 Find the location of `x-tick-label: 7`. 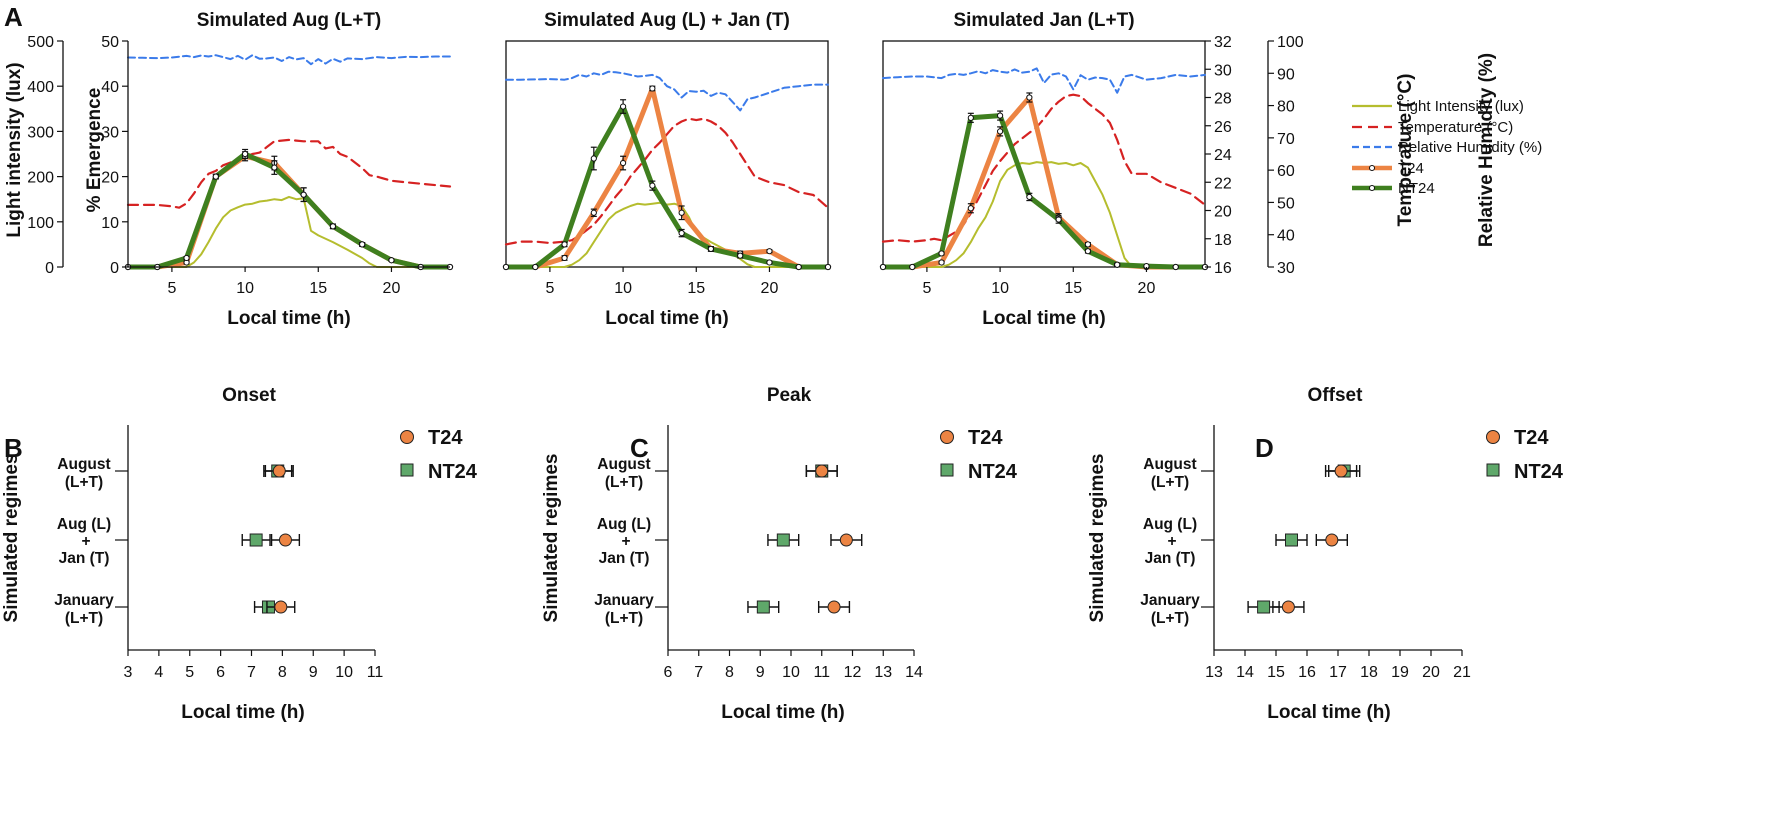

x-tick-label: 7 is located at coordinates (251, 672).